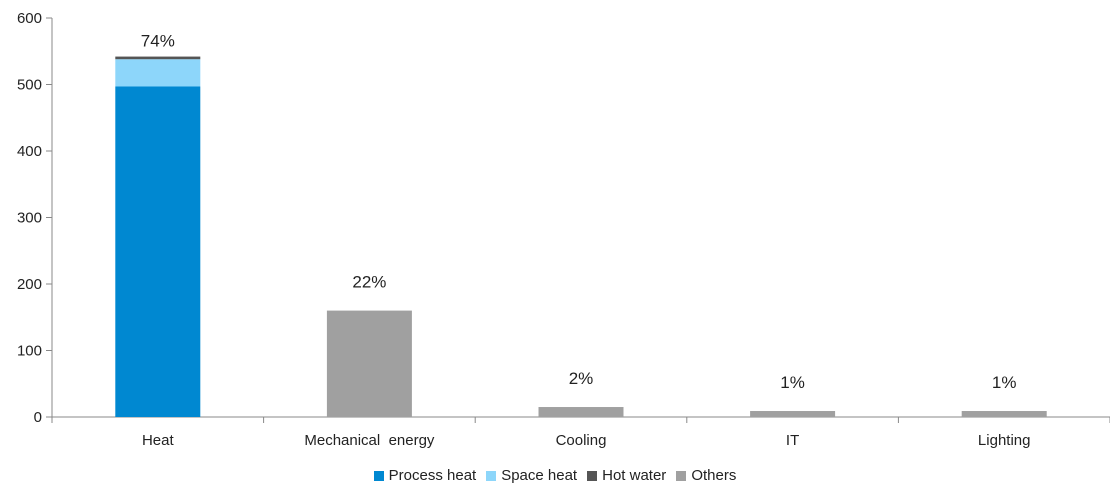  I want to click on legend: Process heat Space heat Hot water Others, so click(555, 476).